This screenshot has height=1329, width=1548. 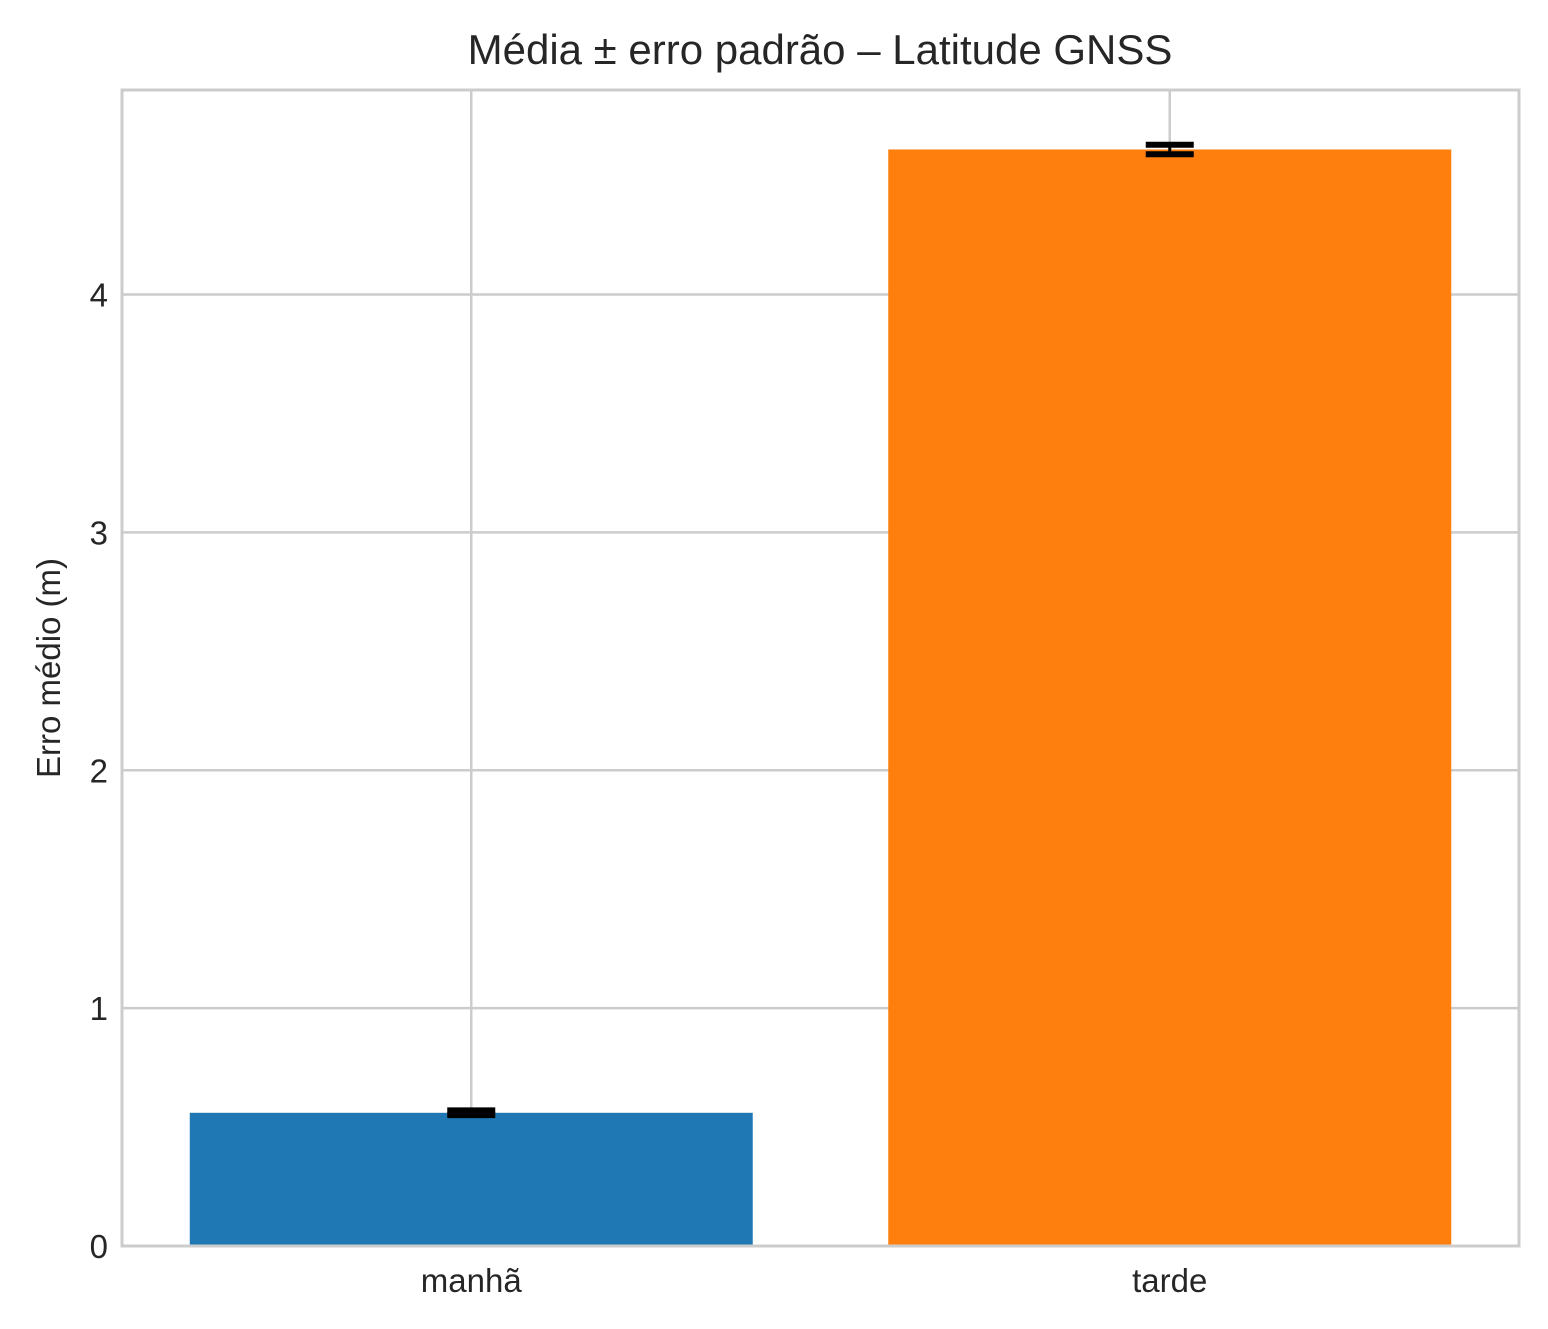 What do you see at coordinates (99, 532) in the screenshot?
I see `y-tick-label-3: 3` at bounding box center [99, 532].